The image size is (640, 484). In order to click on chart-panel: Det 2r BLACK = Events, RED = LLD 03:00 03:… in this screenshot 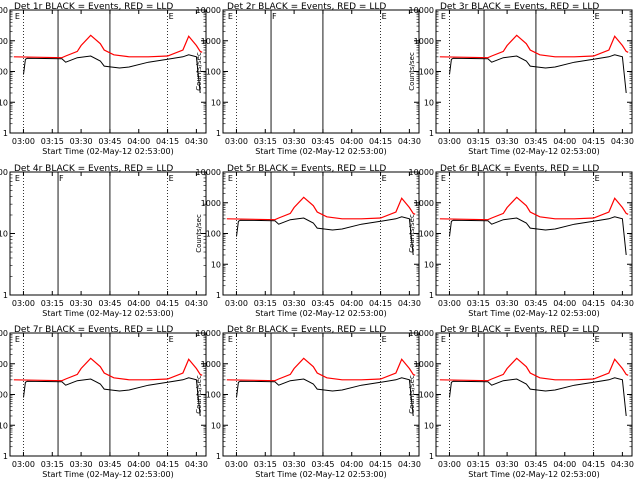, I will do `click(308, 79)`.